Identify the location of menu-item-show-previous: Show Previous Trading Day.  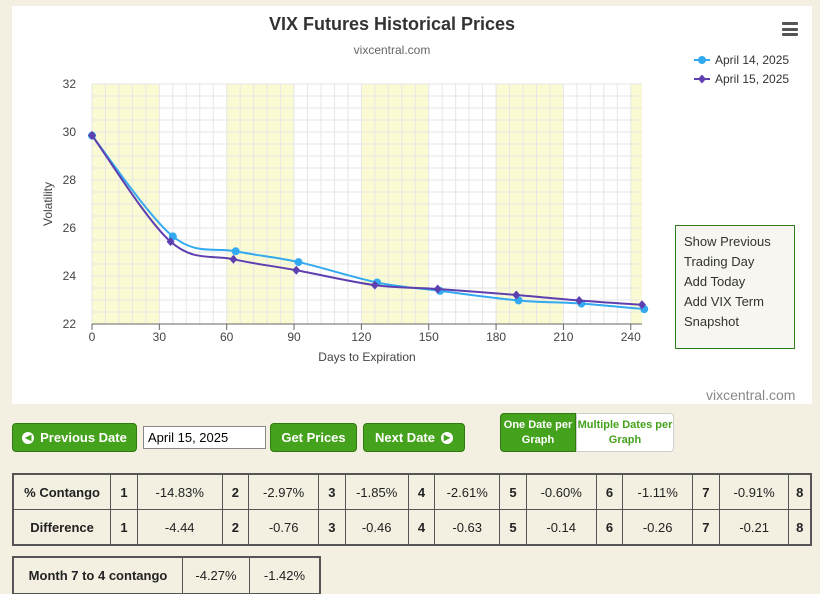
(727, 251).